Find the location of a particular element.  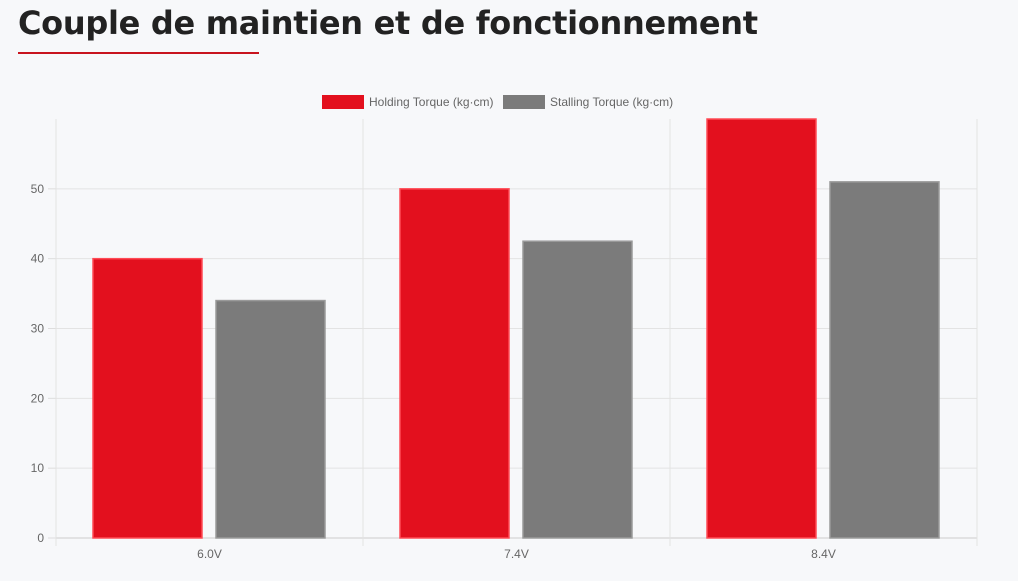

legend-swatch-stalling is located at coordinates (524, 102).